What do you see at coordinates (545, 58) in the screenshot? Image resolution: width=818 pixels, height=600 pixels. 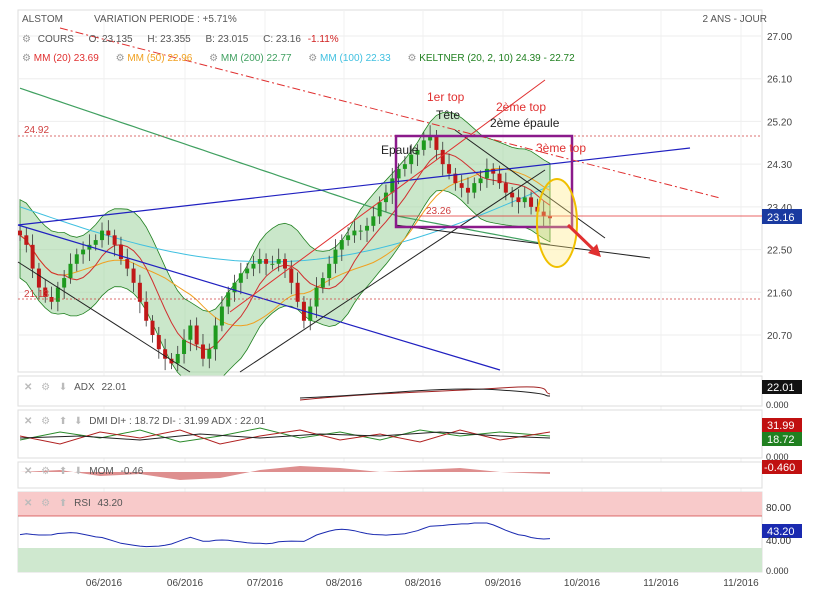 I see `keltner-value: 24.39 - 22.72` at bounding box center [545, 58].